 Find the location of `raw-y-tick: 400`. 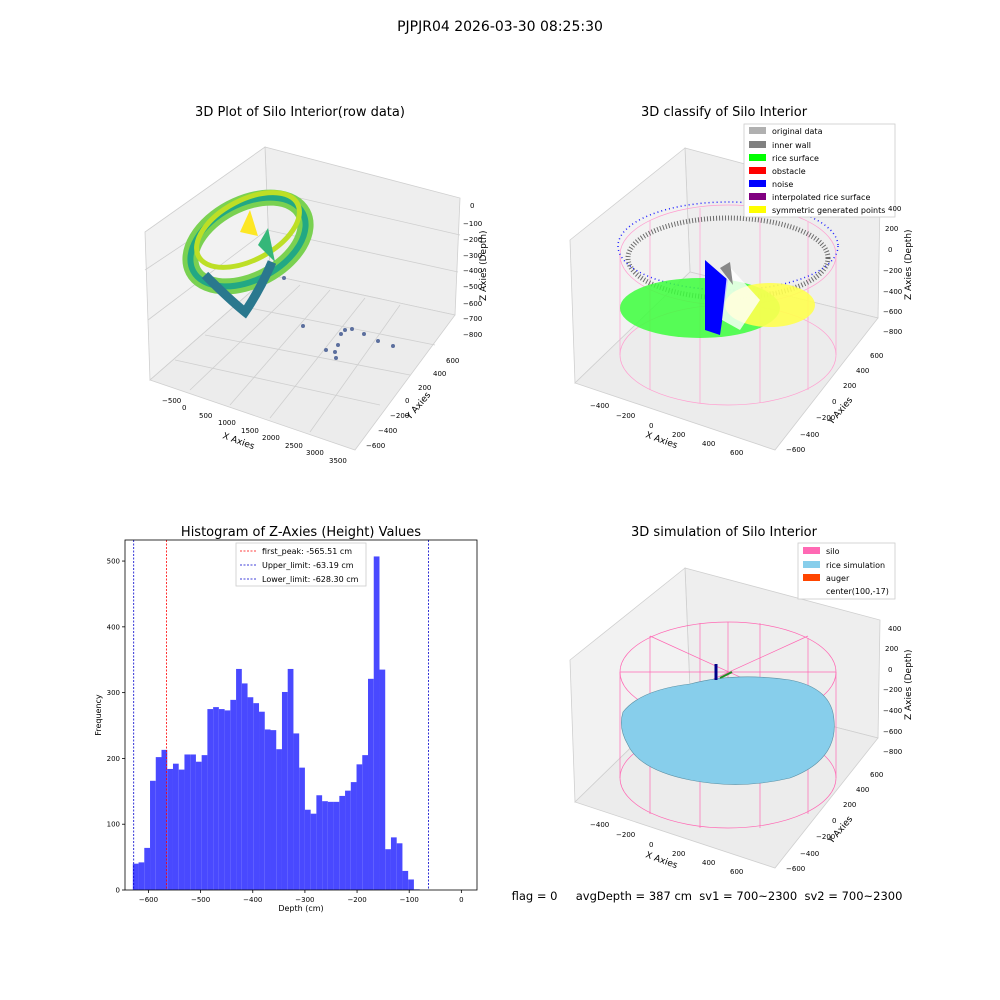

raw-y-tick: 400 is located at coordinates (439, 374).